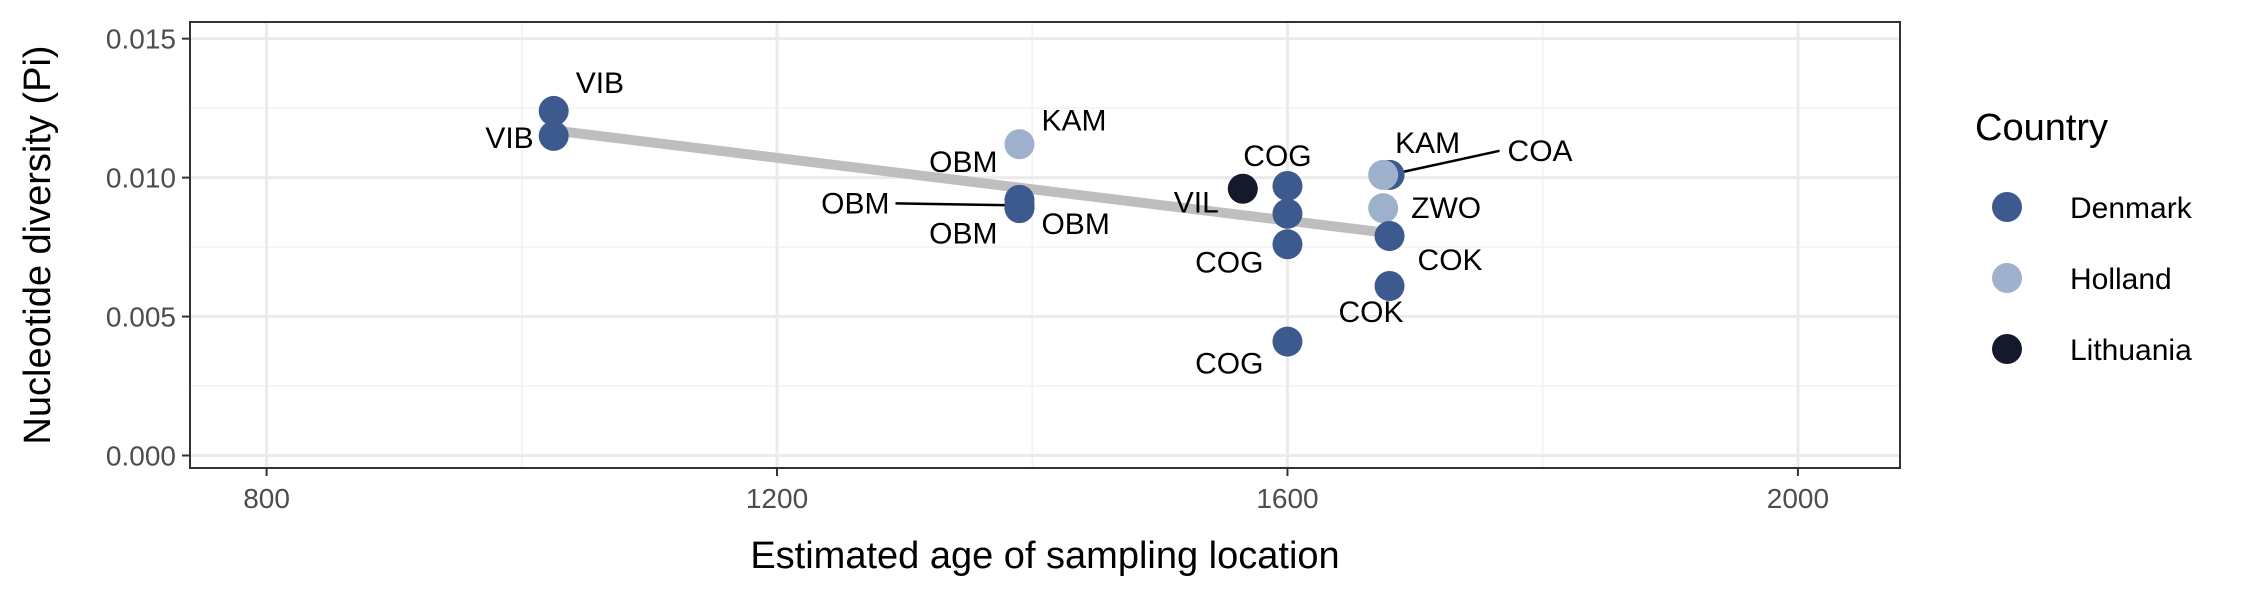 The width and height of the screenshot is (2250, 600). Describe the element at coordinates (1798, 498) in the screenshot. I see `x-tick-label: 2000` at that location.